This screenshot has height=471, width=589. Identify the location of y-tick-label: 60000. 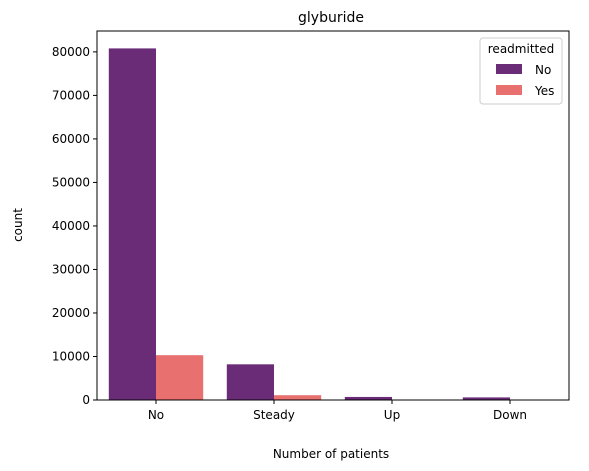
(71, 139).